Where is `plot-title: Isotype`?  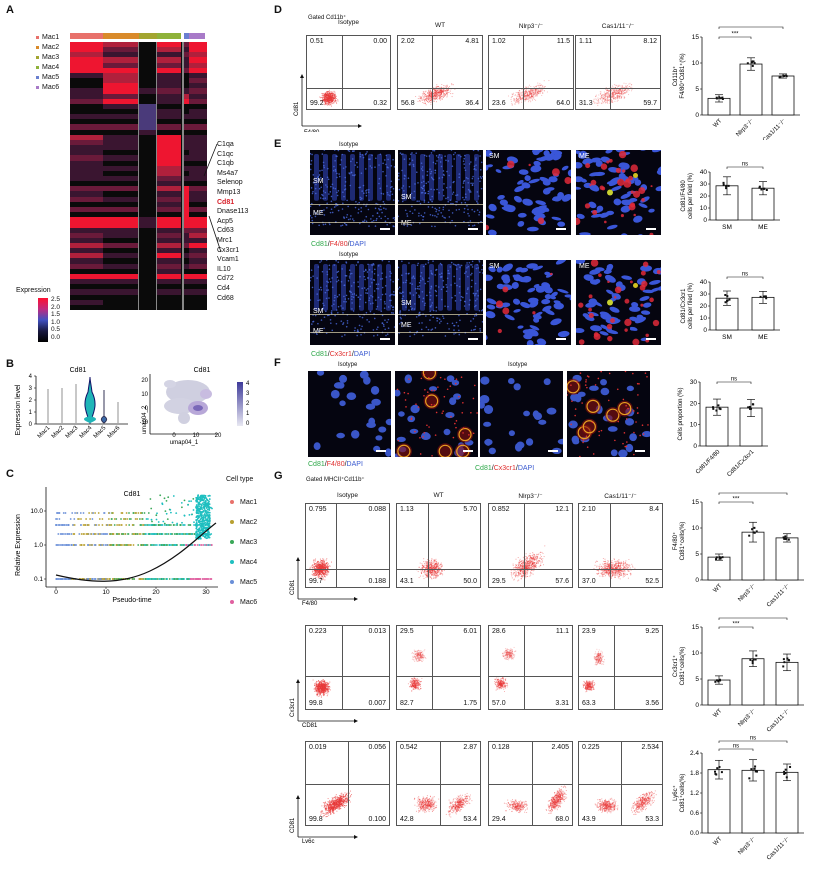
plot-title: Isotype is located at coordinates (348, 22).